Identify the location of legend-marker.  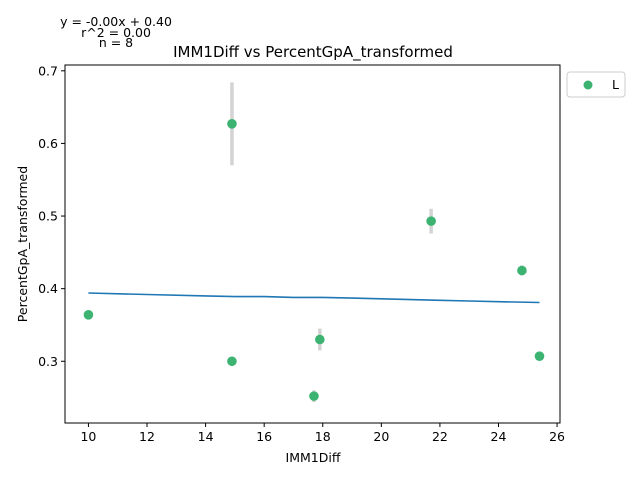
(588, 85).